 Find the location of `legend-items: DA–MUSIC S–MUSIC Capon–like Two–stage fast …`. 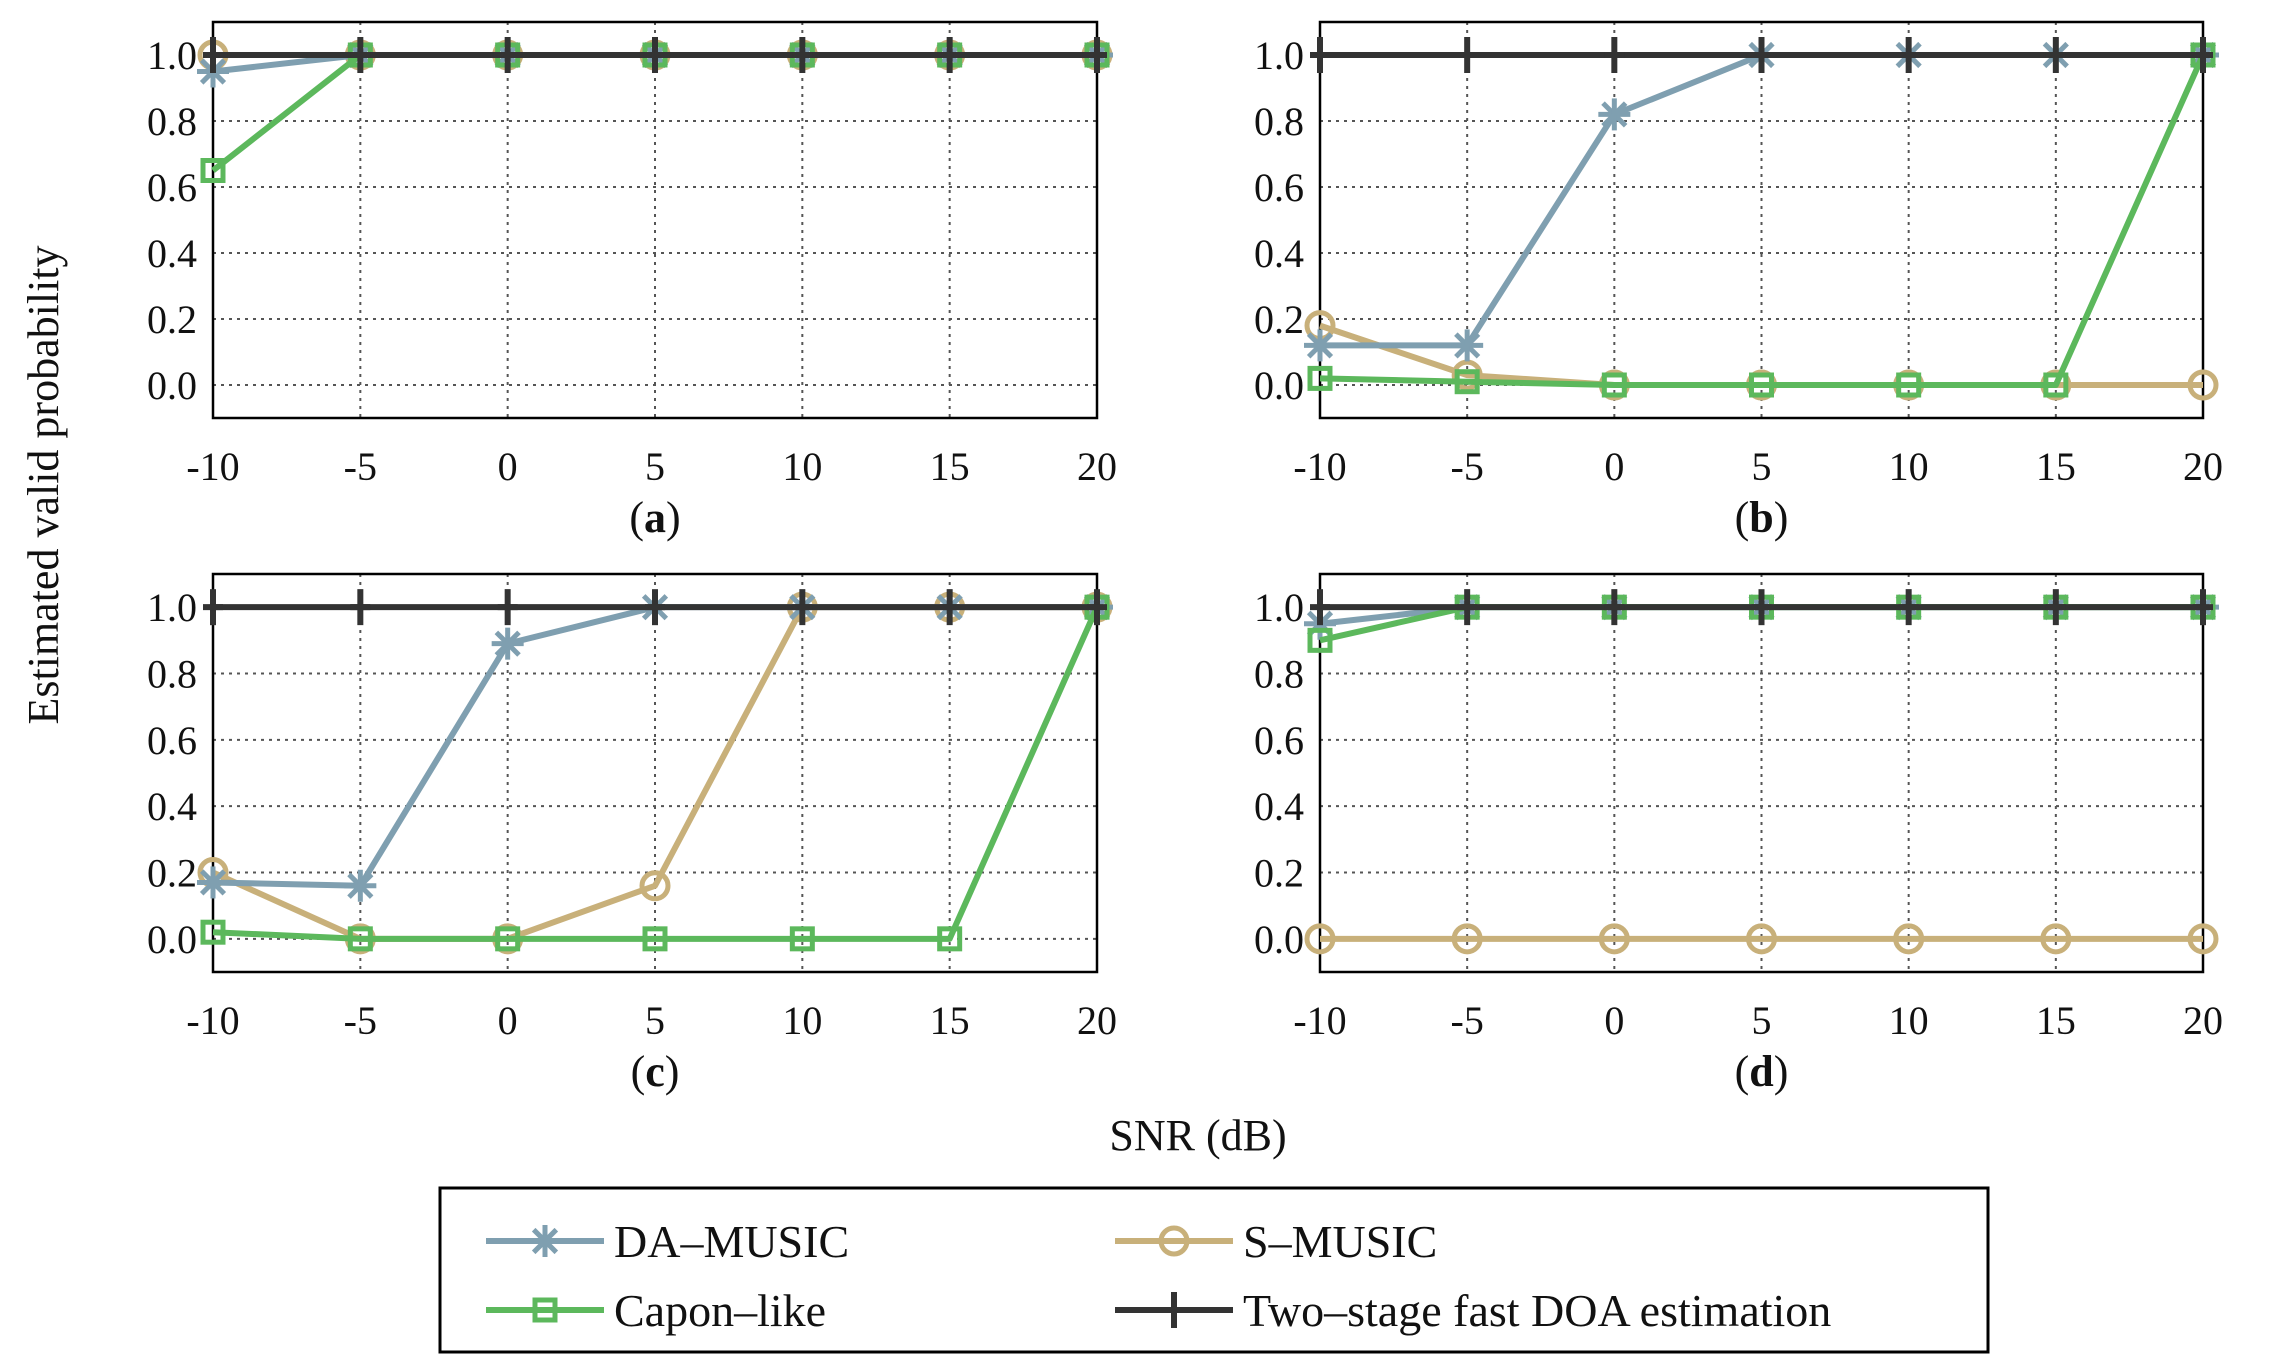

legend-items: DA–MUSIC S–MUSIC Capon–like Two–stage fast … is located at coordinates (1158, 1276).